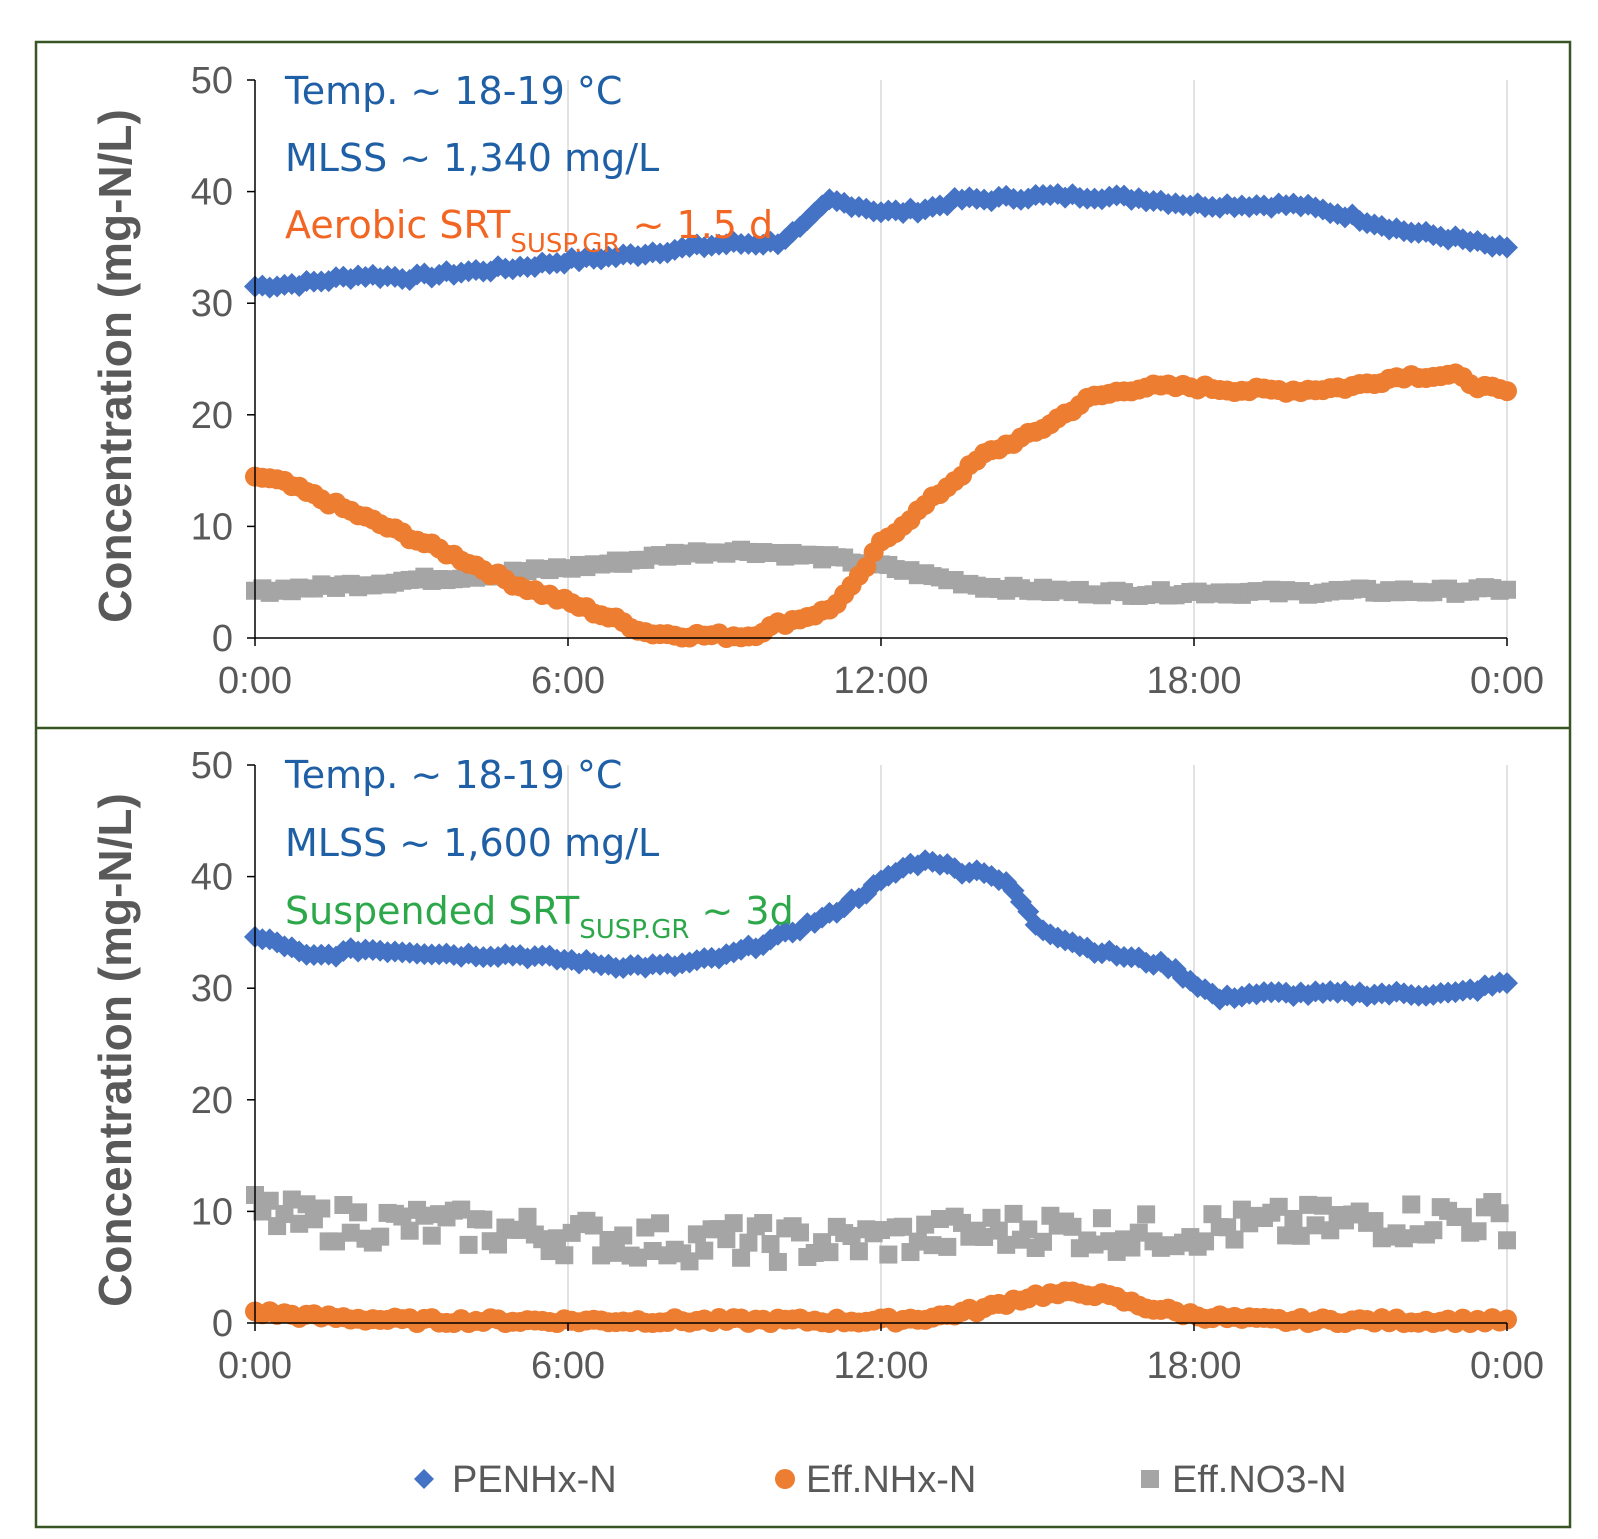 This screenshot has height=1539, width=1598. Describe the element at coordinates (472, 158) in the screenshot. I see `annotation-mlss: MLSS ~ 1,340 mg/L` at that location.